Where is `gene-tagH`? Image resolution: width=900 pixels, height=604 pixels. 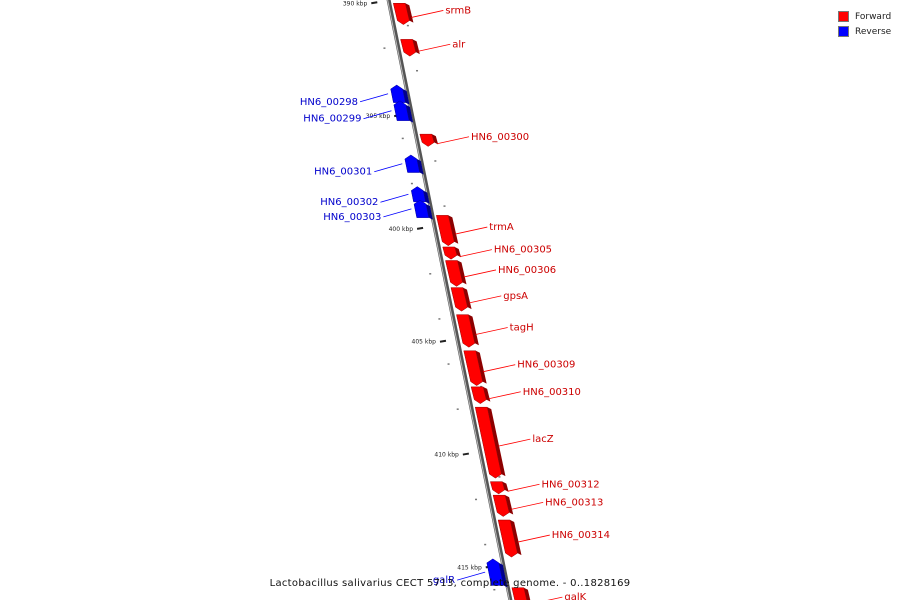
gene-tagH is located at coordinates (467, 331).